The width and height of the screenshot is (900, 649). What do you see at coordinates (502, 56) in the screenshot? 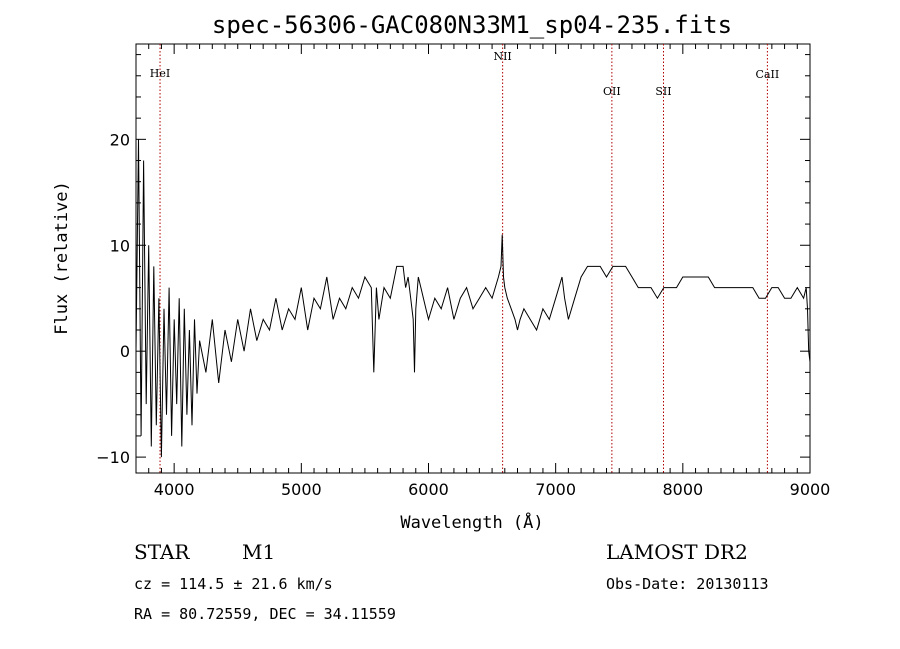
I see `emission-line-label: NII` at bounding box center [502, 56].